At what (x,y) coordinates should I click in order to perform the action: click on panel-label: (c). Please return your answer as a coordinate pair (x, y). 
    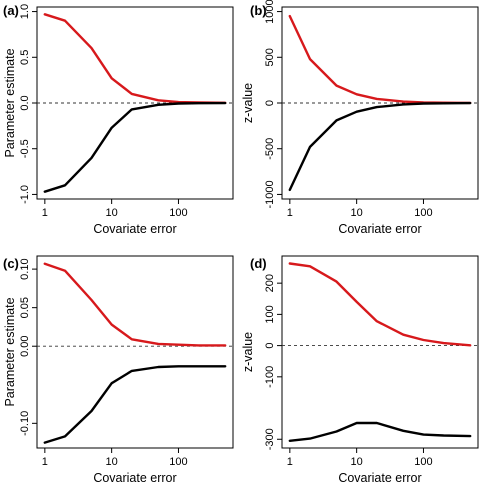
    Looking at the image, I should click on (11, 263).